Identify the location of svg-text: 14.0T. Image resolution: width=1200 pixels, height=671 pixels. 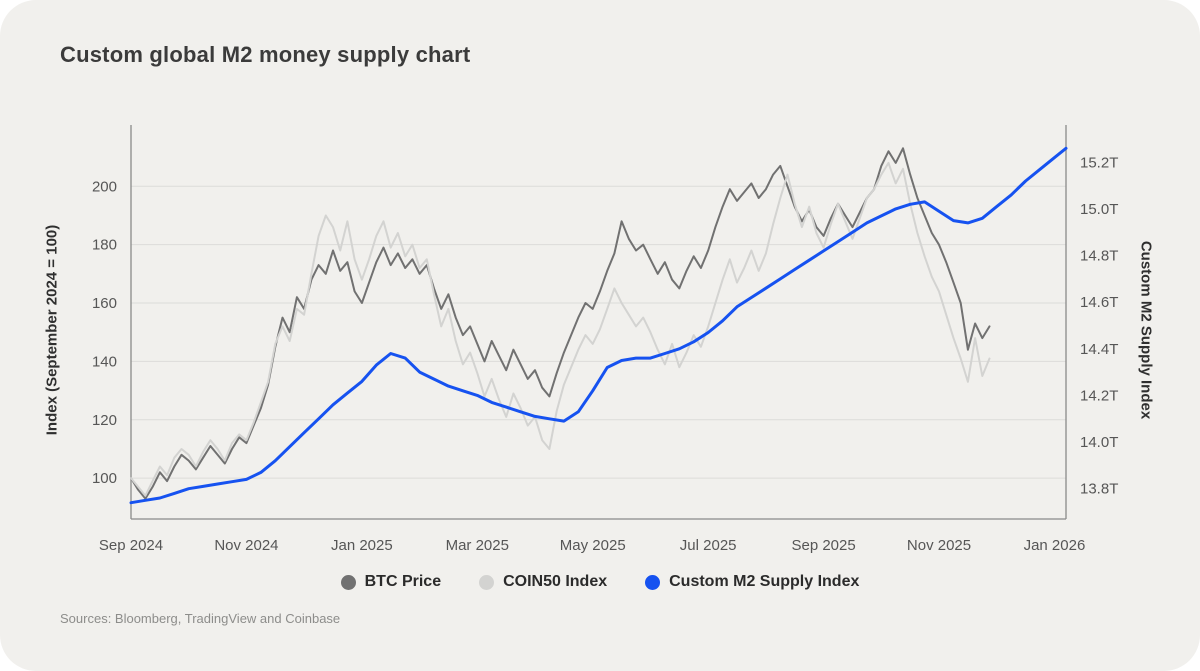
(1099, 442).